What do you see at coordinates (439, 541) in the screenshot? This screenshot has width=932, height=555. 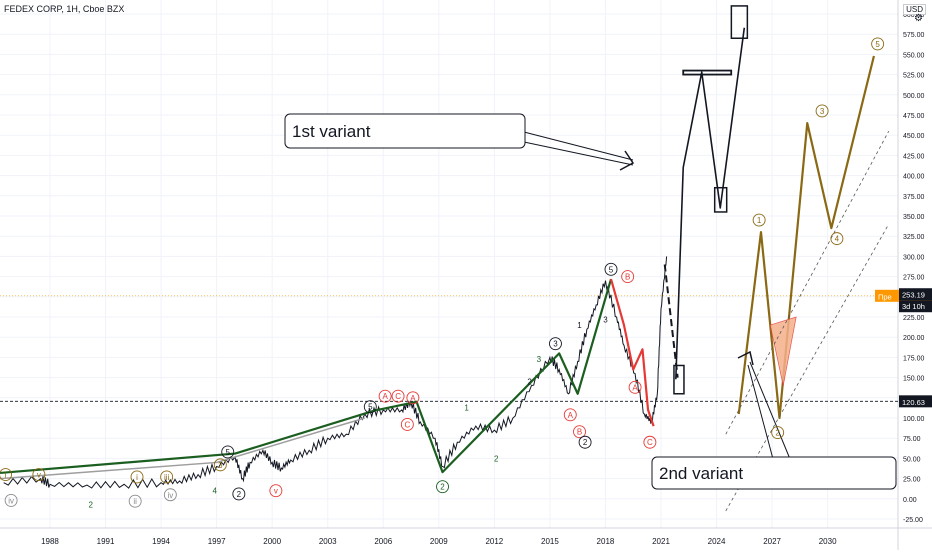 I see `time-tick-label: 2009` at bounding box center [439, 541].